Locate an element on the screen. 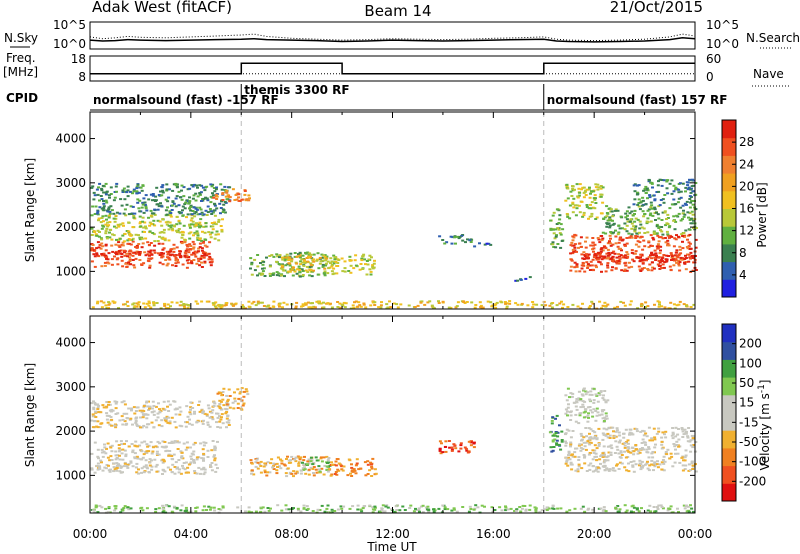 The height and width of the screenshot is (554, 800). colorbar-frame is located at coordinates (729, 412).